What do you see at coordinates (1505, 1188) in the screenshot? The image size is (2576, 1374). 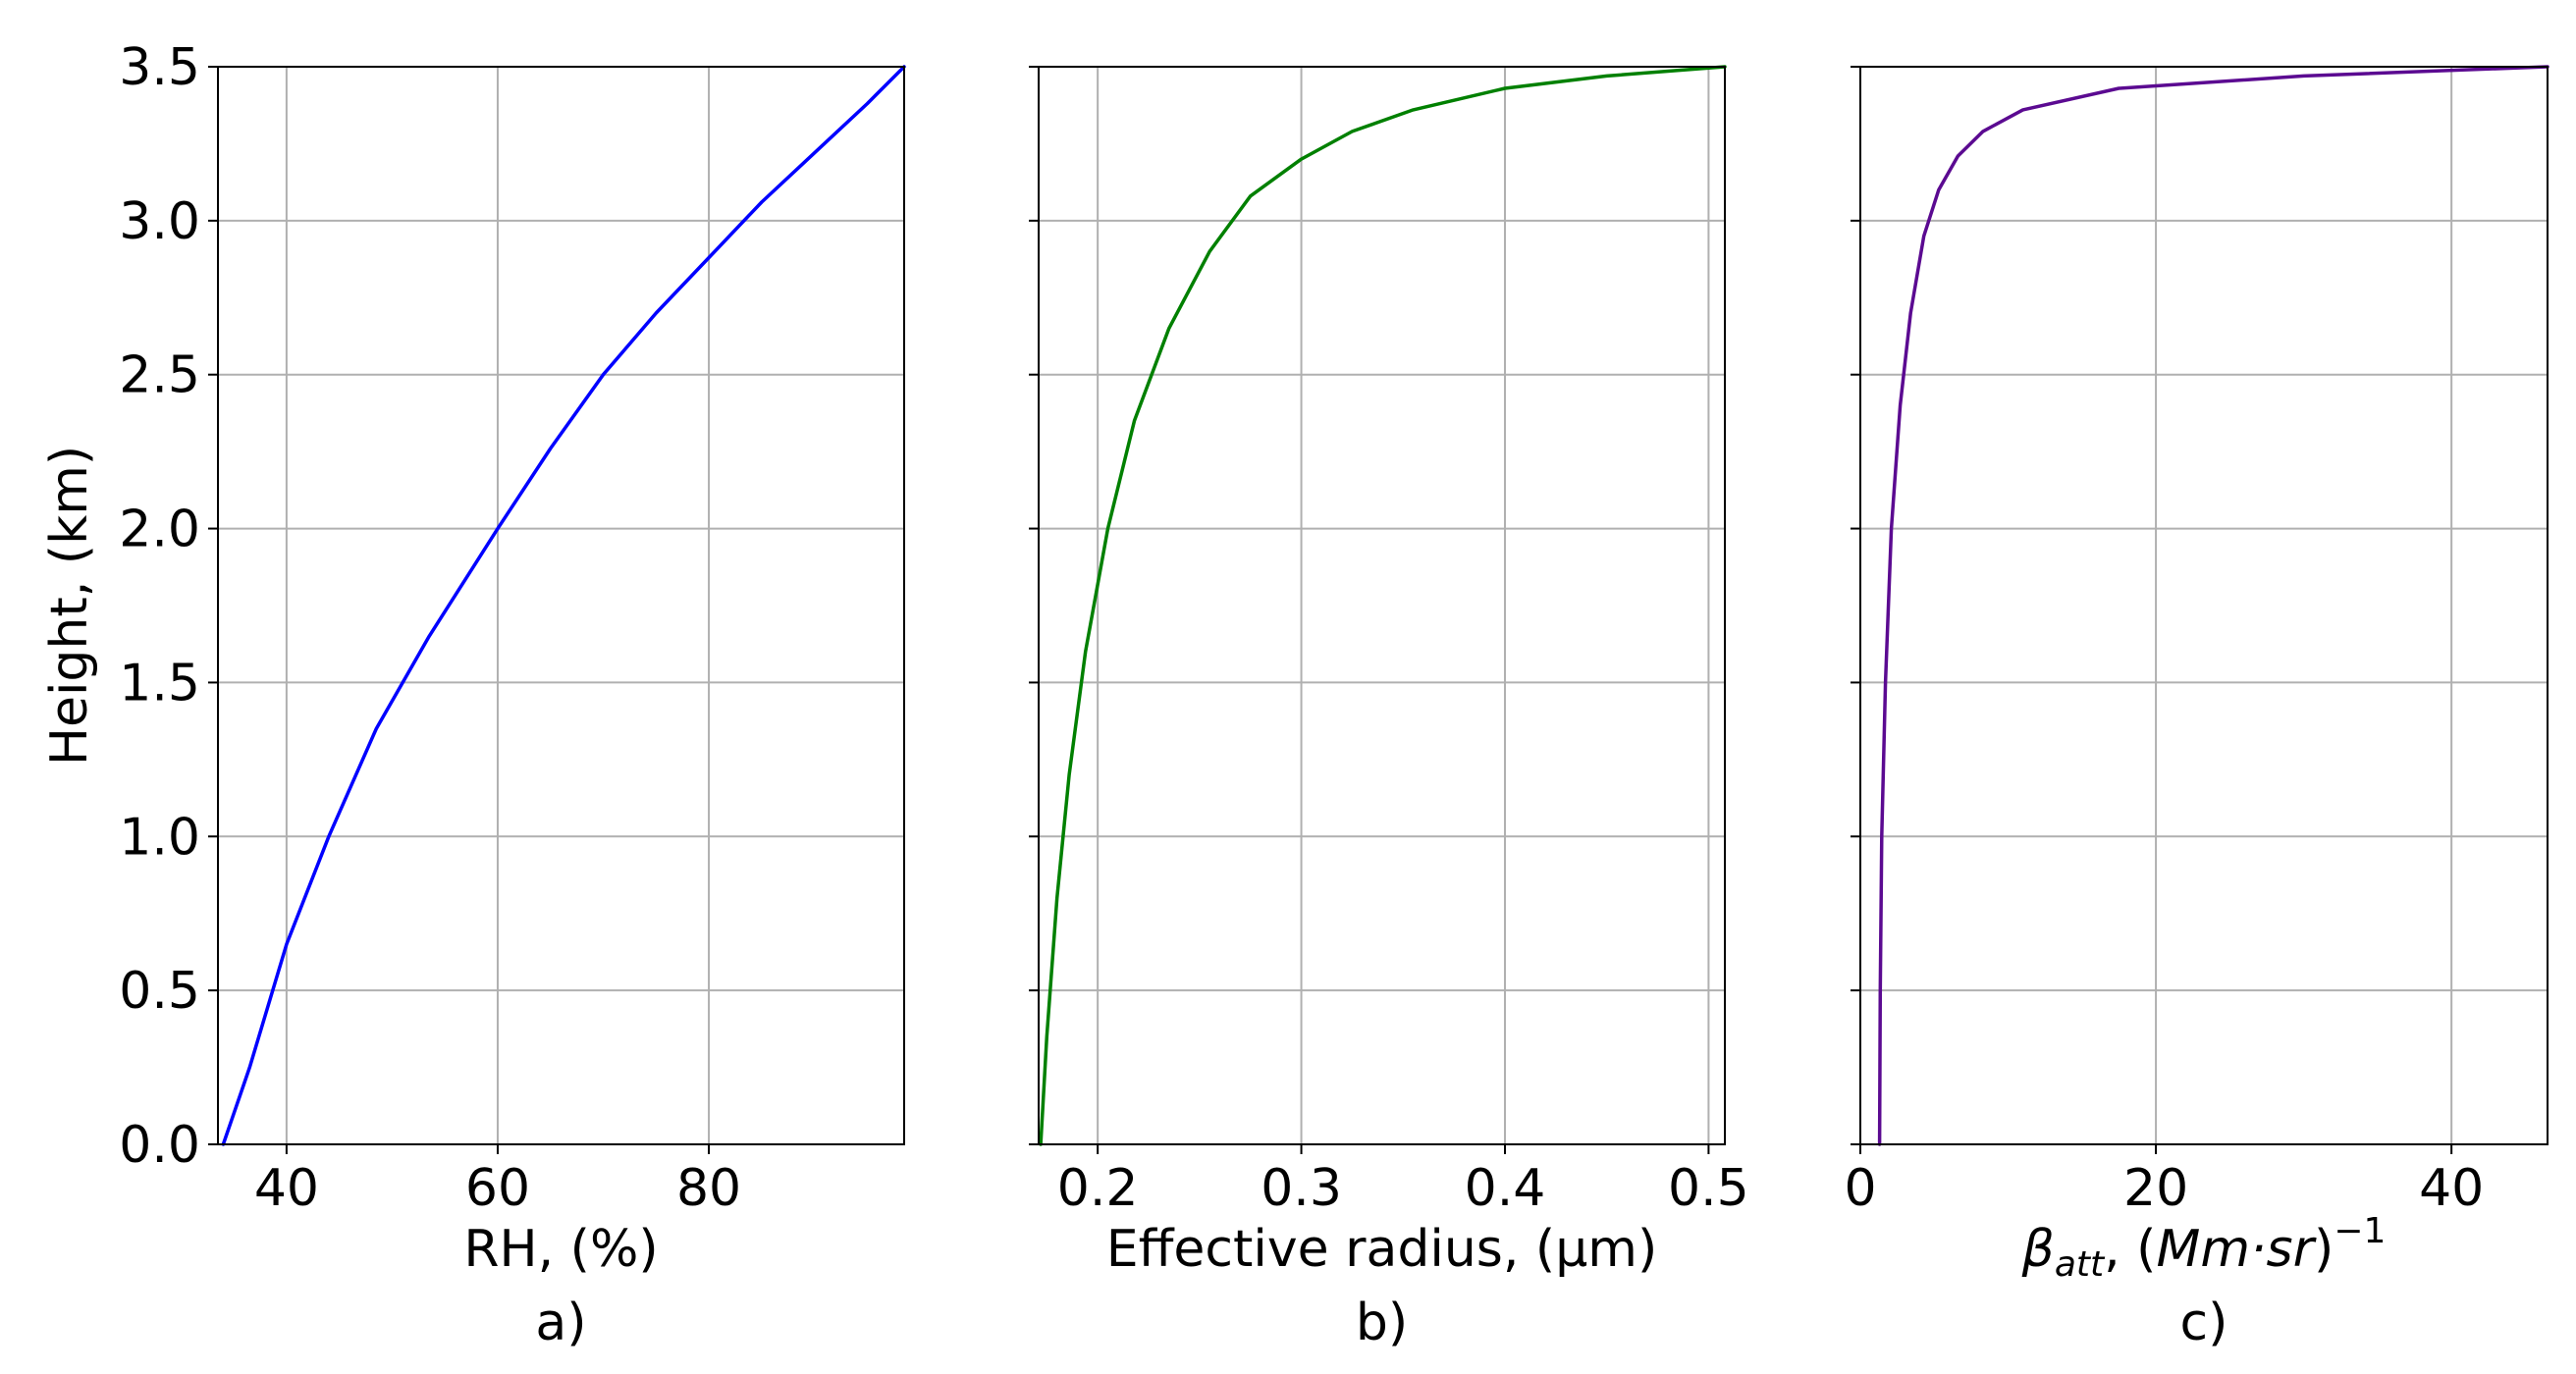 I see `x-tick-label: 0.4` at bounding box center [1505, 1188].